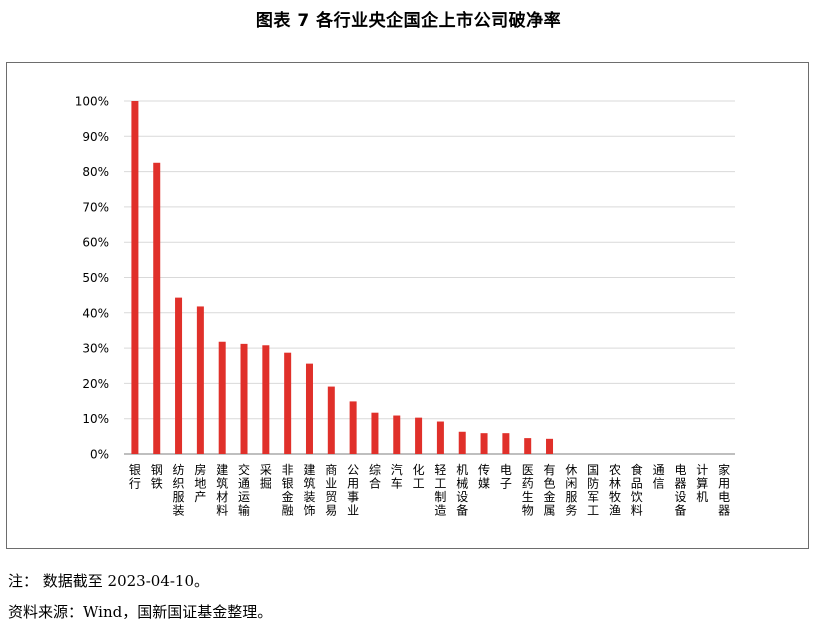 The height and width of the screenshot is (628, 817). I want to click on x-tick-label: 银行, so click(135, 477).